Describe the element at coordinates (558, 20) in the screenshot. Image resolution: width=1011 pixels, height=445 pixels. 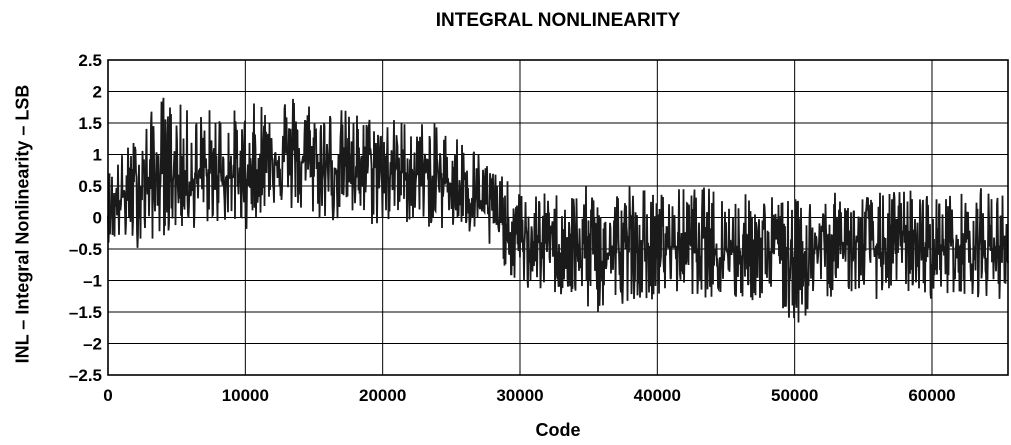
I see `chart-title: INTEGRAL NONLINEARITY` at that location.